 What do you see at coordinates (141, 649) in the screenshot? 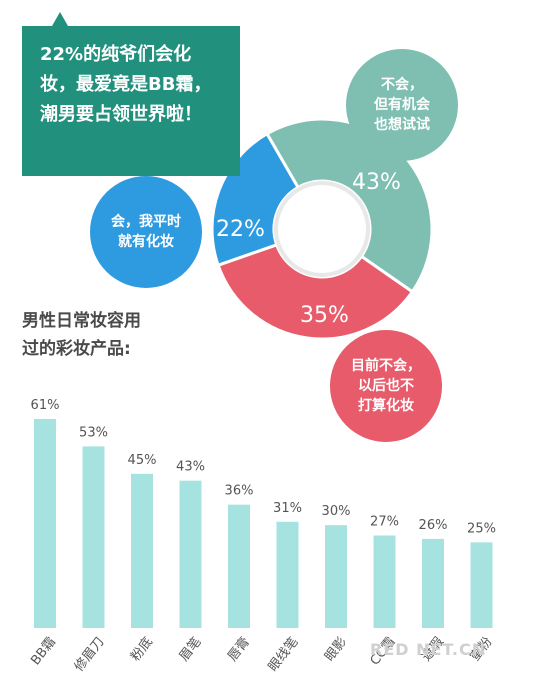
I see `category-label: 粉底` at bounding box center [141, 649].